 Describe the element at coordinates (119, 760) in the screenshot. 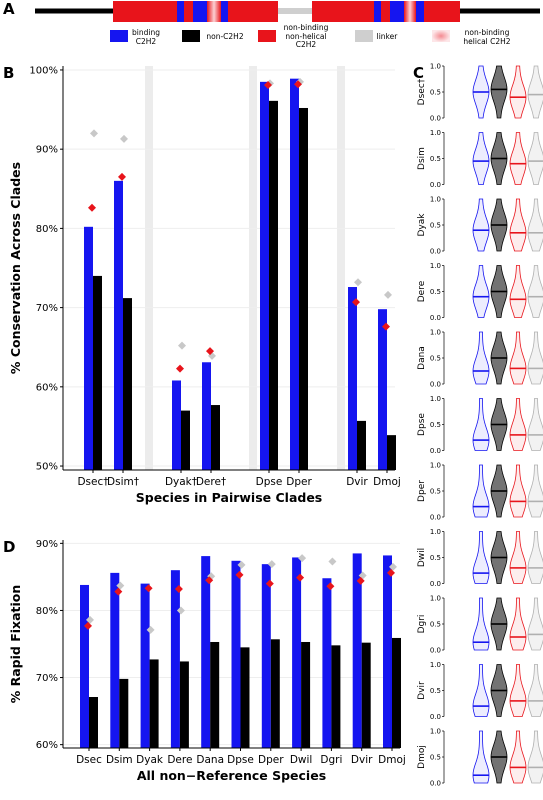

I see `x-tick-label: Dsim` at that location.